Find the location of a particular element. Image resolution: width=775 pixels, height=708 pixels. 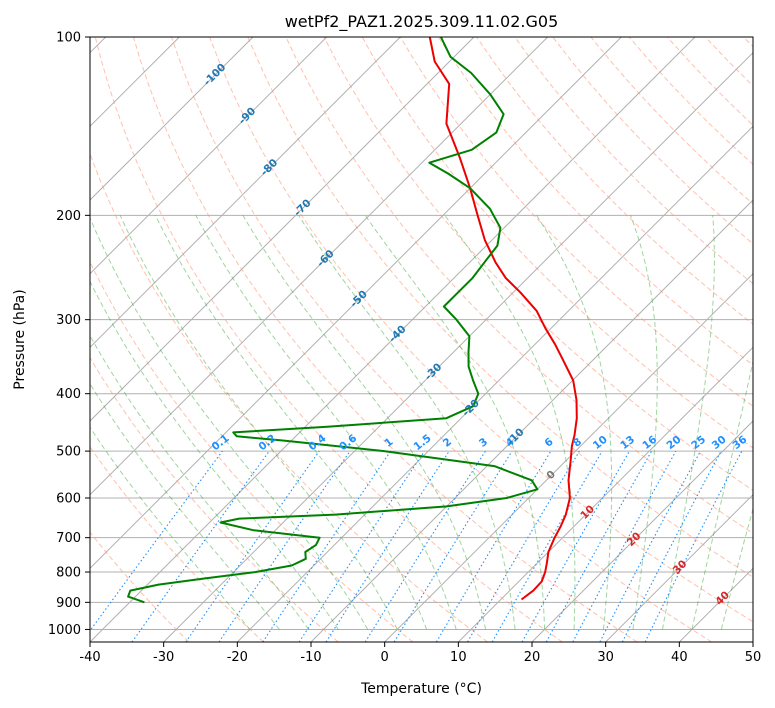

x-tick-label: -30 is located at coordinates (163, 657).